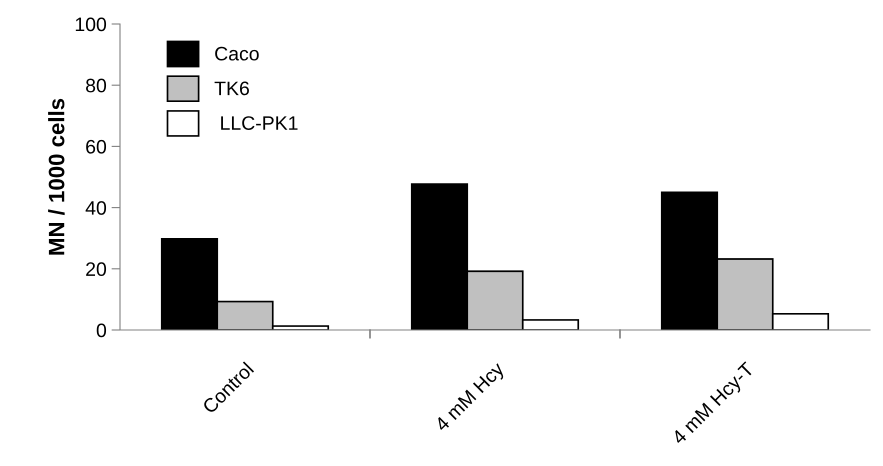 This screenshot has height=466, width=883. I want to click on y-axis-title: MN / 1000 cells, so click(56, 176).